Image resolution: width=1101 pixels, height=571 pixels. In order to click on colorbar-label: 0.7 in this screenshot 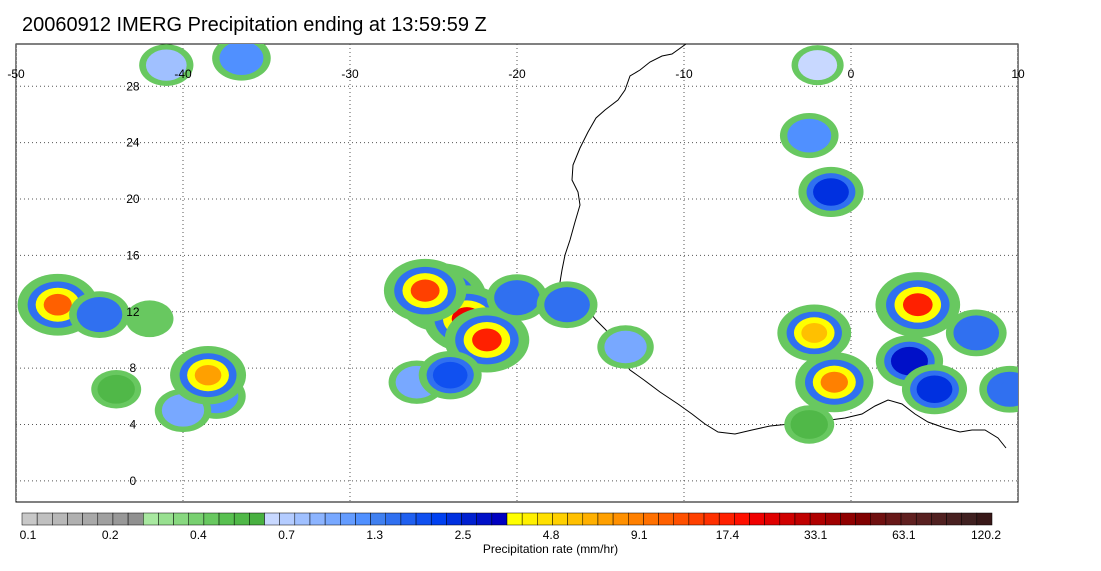, I will do `click(286, 535)`.